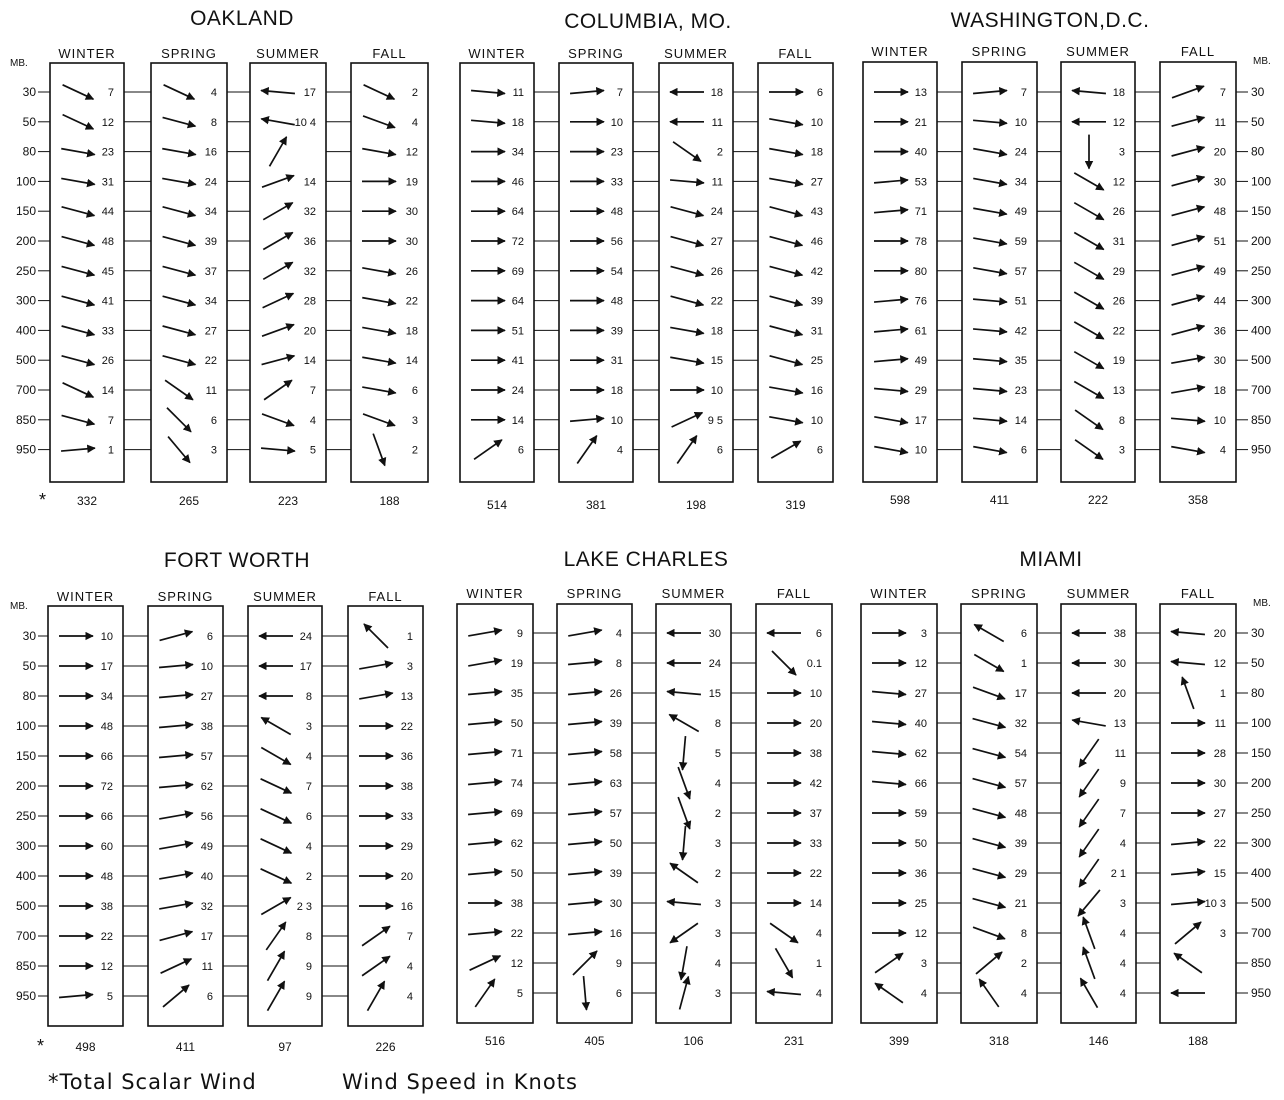 This screenshot has height=1100, width=1284. Describe the element at coordinates (817, 361) in the screenshot. I see `station-1-speed-3-9: 25` at that location.